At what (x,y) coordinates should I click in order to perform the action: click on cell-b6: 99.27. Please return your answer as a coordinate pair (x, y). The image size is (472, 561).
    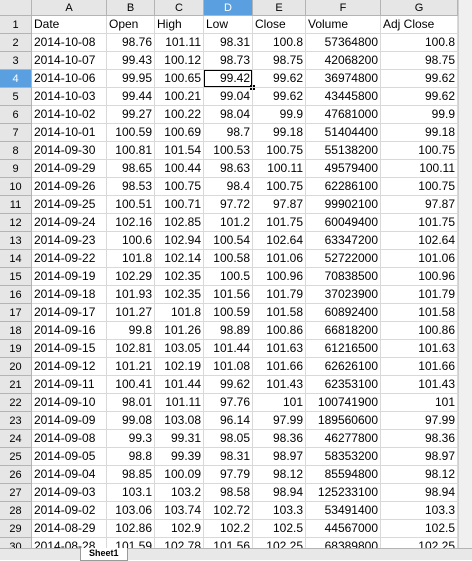
    Looking at the image, I should click on (131, 115).